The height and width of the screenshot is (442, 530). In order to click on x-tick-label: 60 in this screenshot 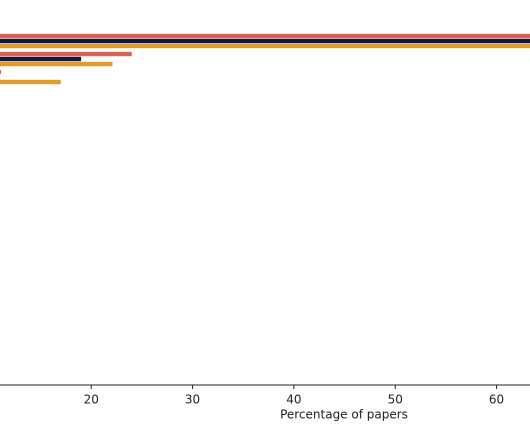, I will do `click(496, 400)`.